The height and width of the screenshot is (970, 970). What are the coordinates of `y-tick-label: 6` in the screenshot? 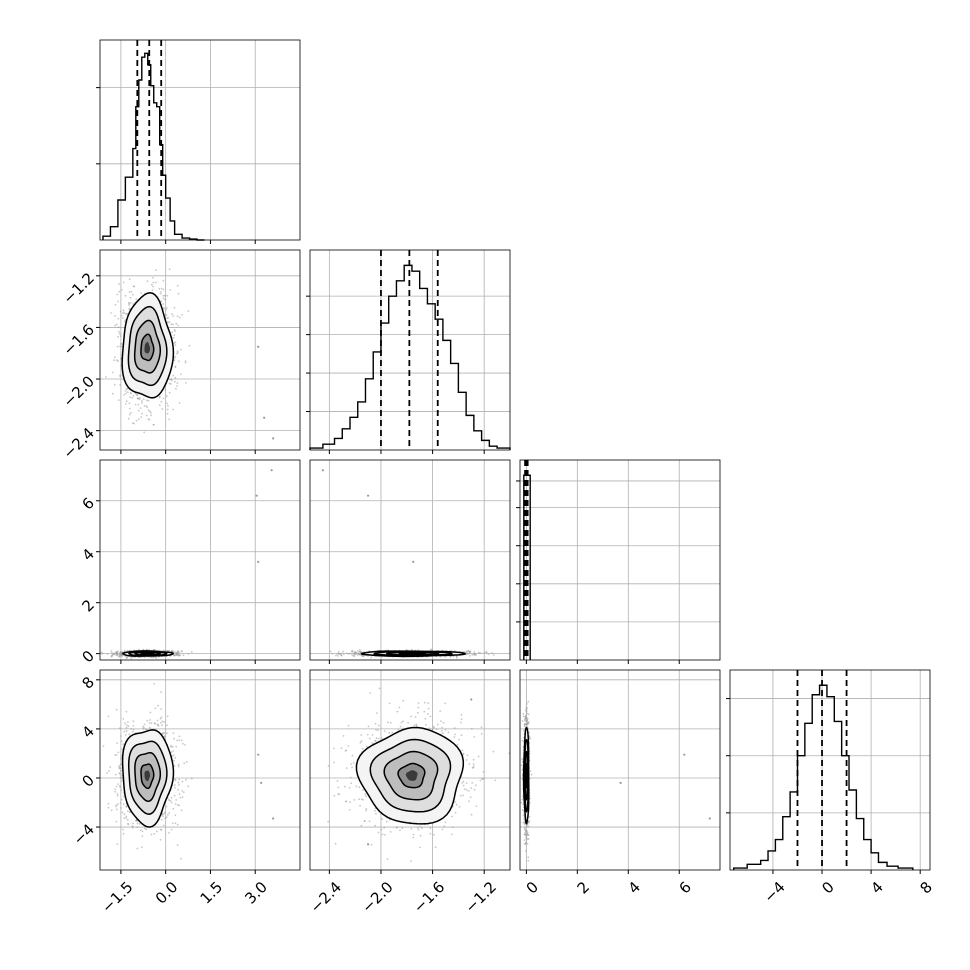 It's located at (88, 503).